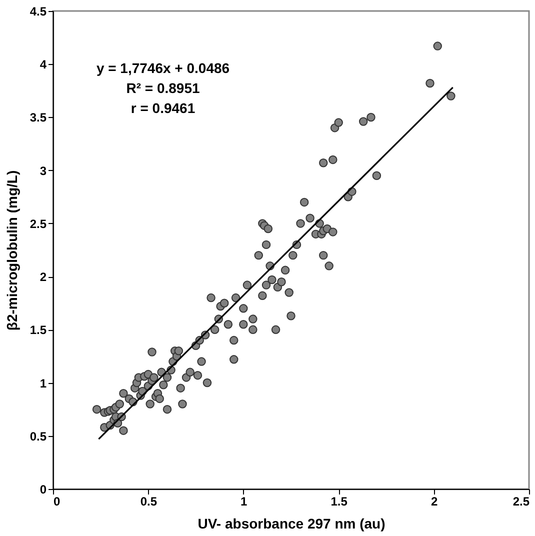  Describe the element at coordinates (244, 501) in the screenshot. I see `x-tick-label: 1` at that location.